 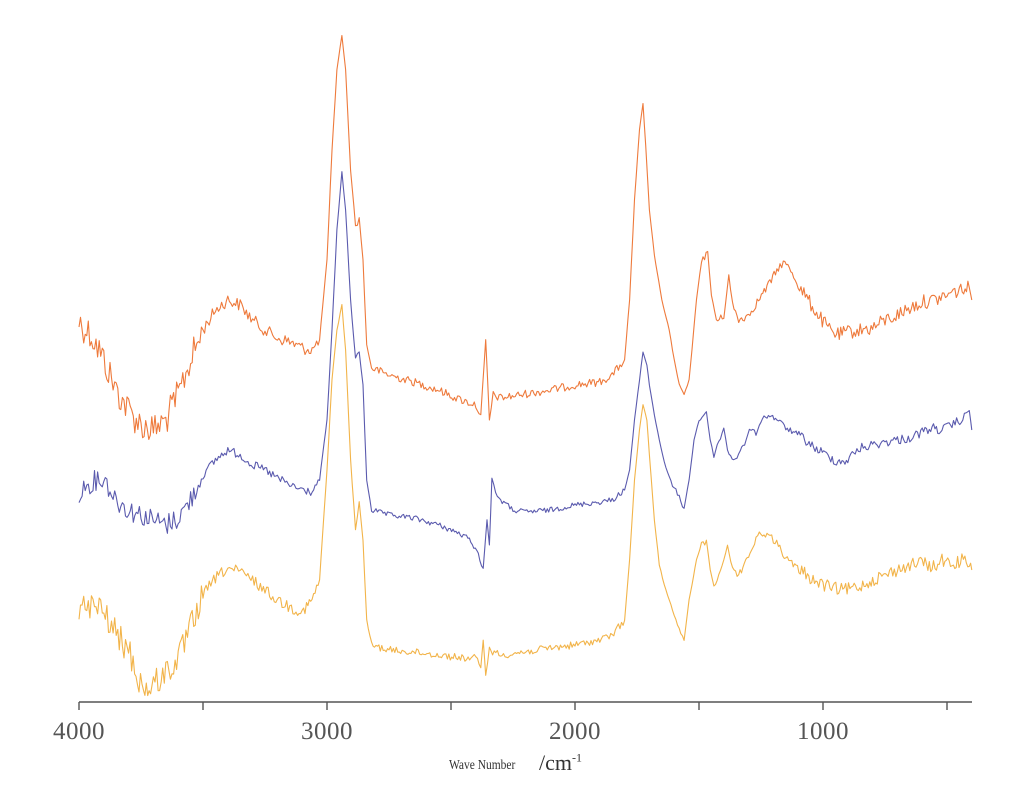 What do you see at coordinates (79, 731) in the screenshot?
I see `x-tick-label-4000: 4000` at bounding box center [79, 731].